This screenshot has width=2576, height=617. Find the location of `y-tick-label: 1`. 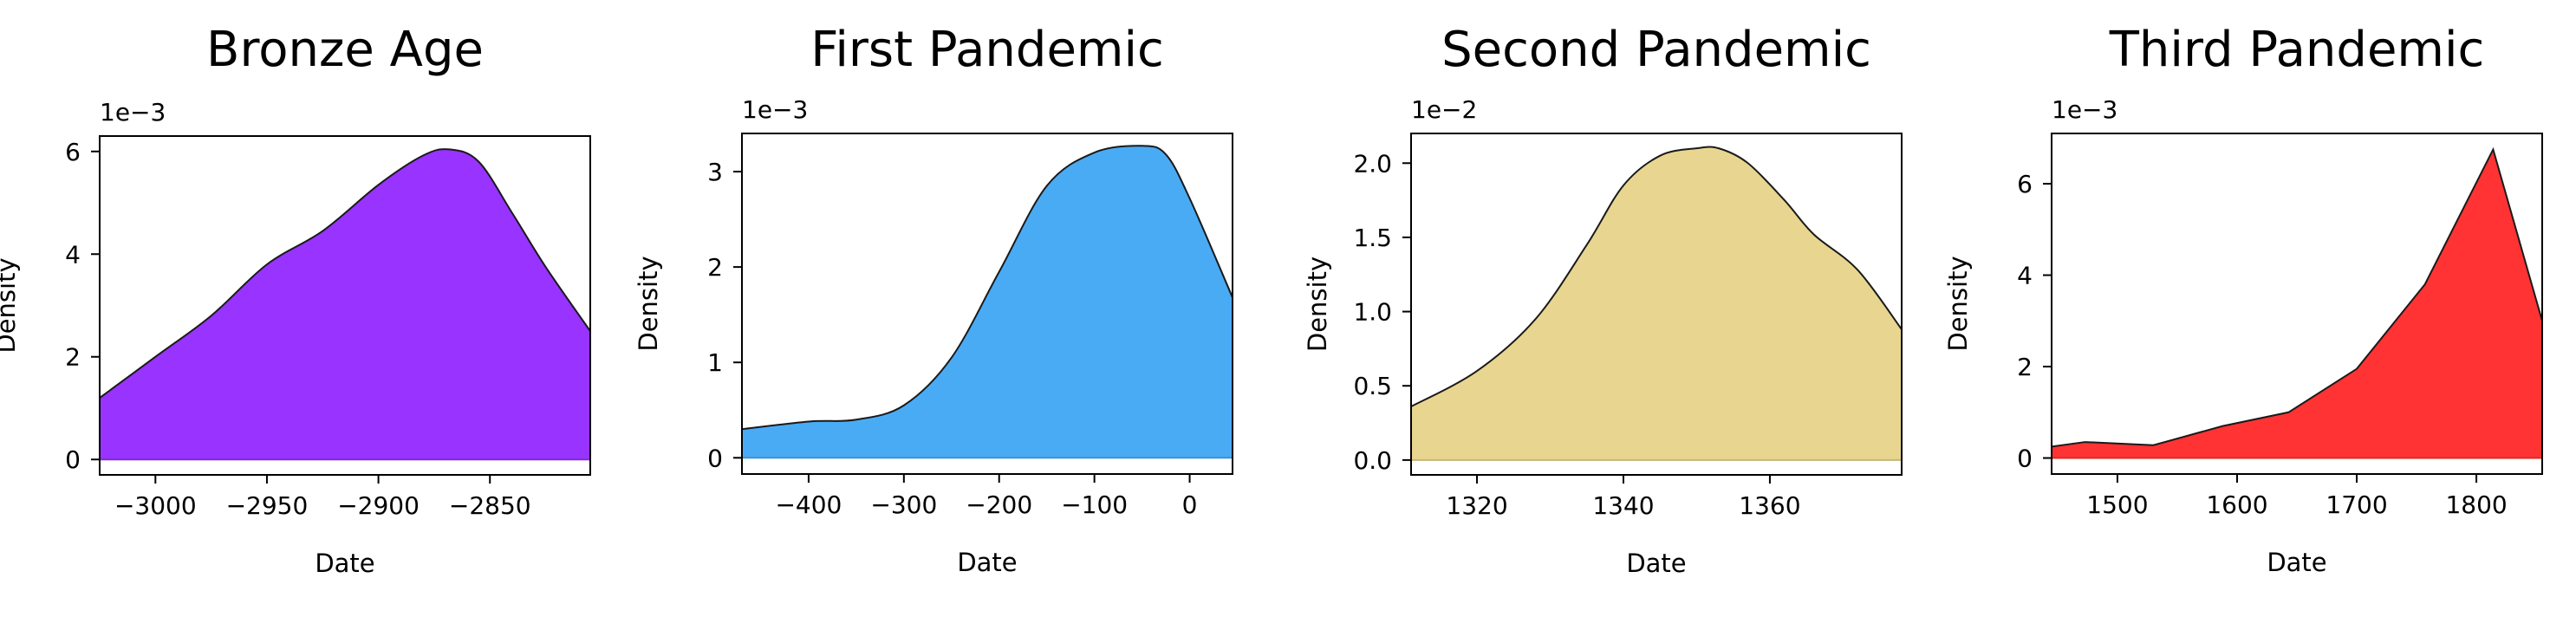

y-tick-label: 1 is located at coordinates (715, 362).